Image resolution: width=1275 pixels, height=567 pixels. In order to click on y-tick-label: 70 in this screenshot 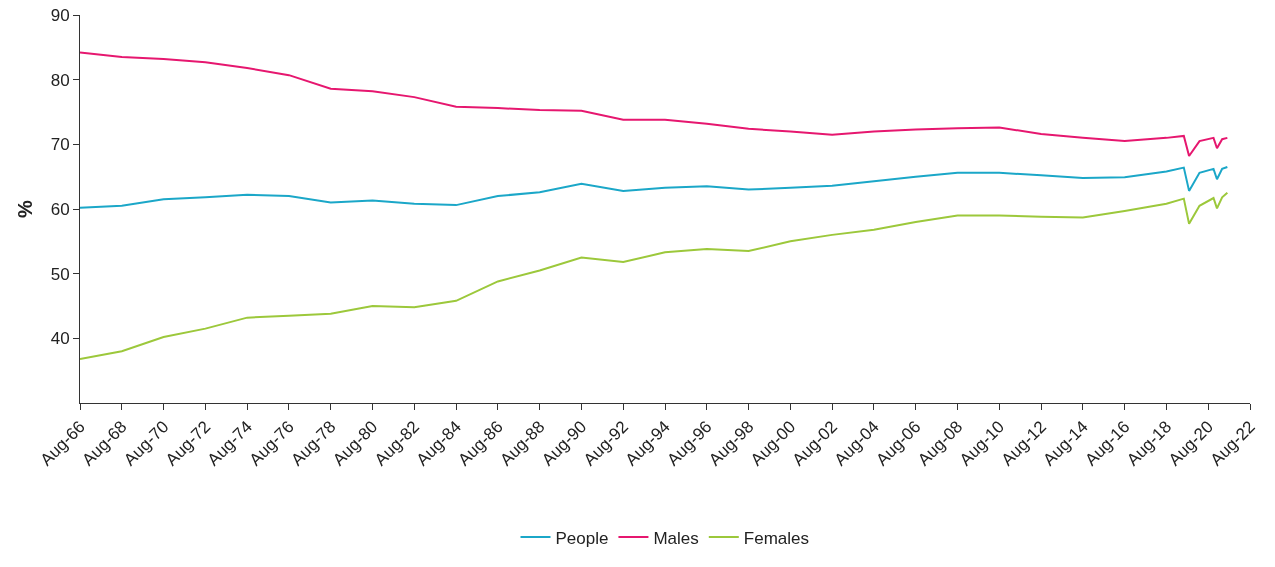, I will do `click(60, 145)`.